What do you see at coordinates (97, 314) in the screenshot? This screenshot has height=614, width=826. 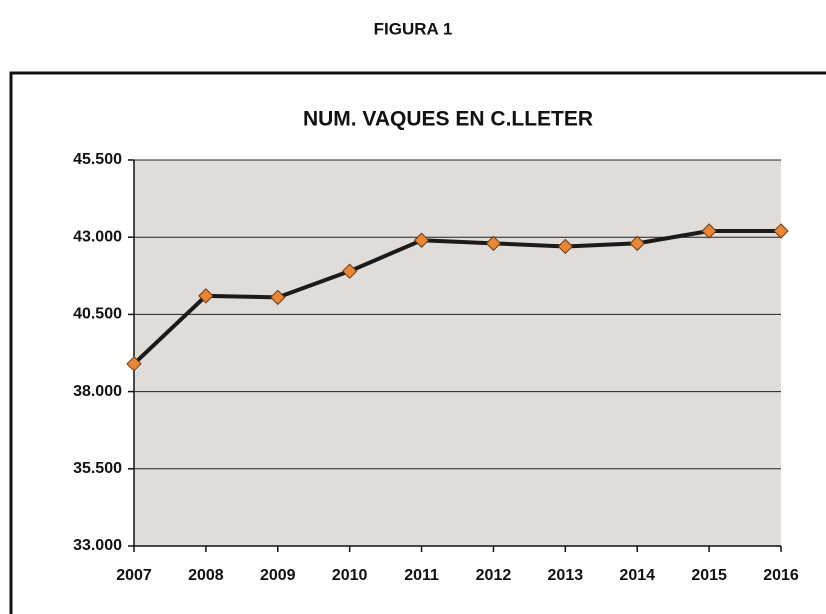 I see `y-tick-label: 40.500` at bounding box center [97, 314].